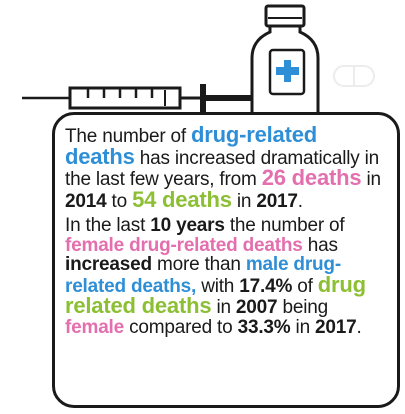 This screenshot has height=414, width=405. I want to click on pill-icon, so click(354, 76).